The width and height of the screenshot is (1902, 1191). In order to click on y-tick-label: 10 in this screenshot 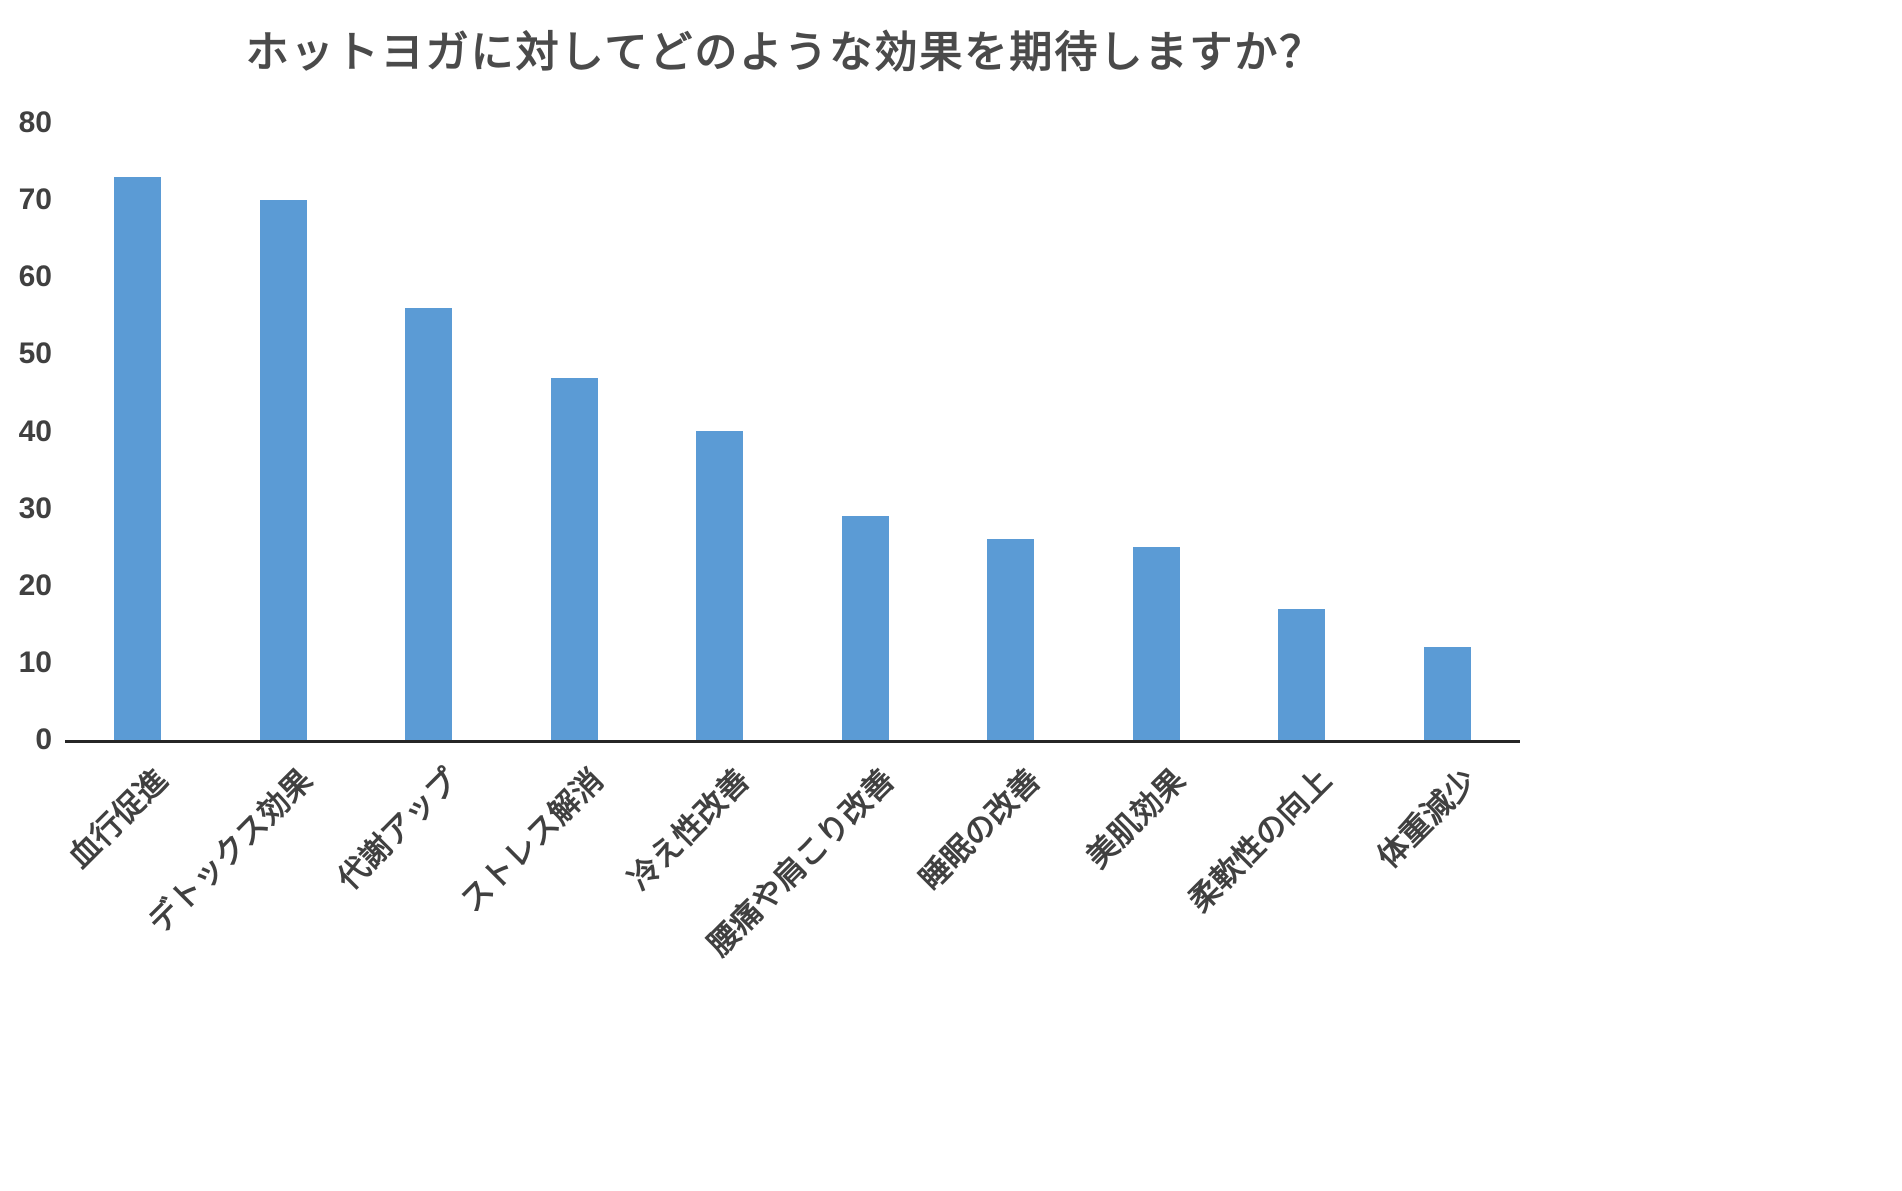, I will do `click(35, 662)`.